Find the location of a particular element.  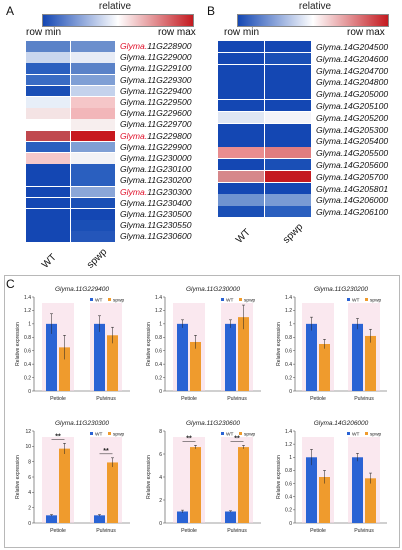

heatmap-a-gene-label: Glyma.11G229100 is located at coordinates (156, 68).